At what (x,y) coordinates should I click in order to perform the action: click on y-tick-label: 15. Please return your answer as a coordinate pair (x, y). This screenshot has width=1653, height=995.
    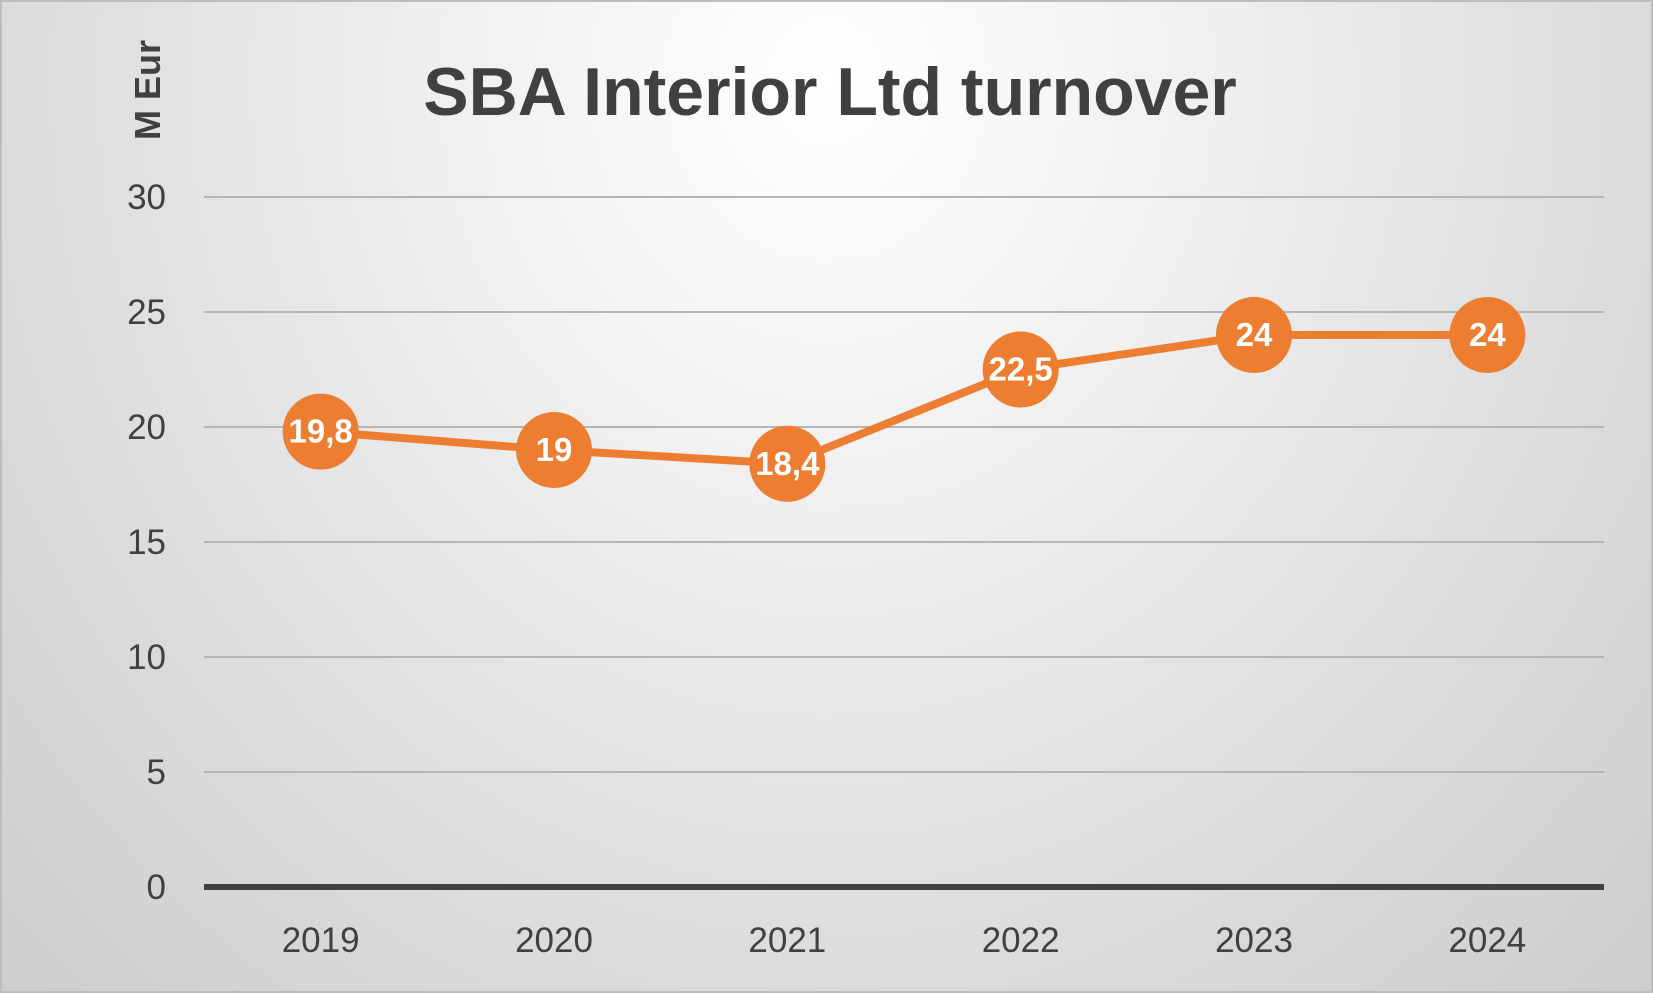
    Looking at the image, I should click on (146, 542).